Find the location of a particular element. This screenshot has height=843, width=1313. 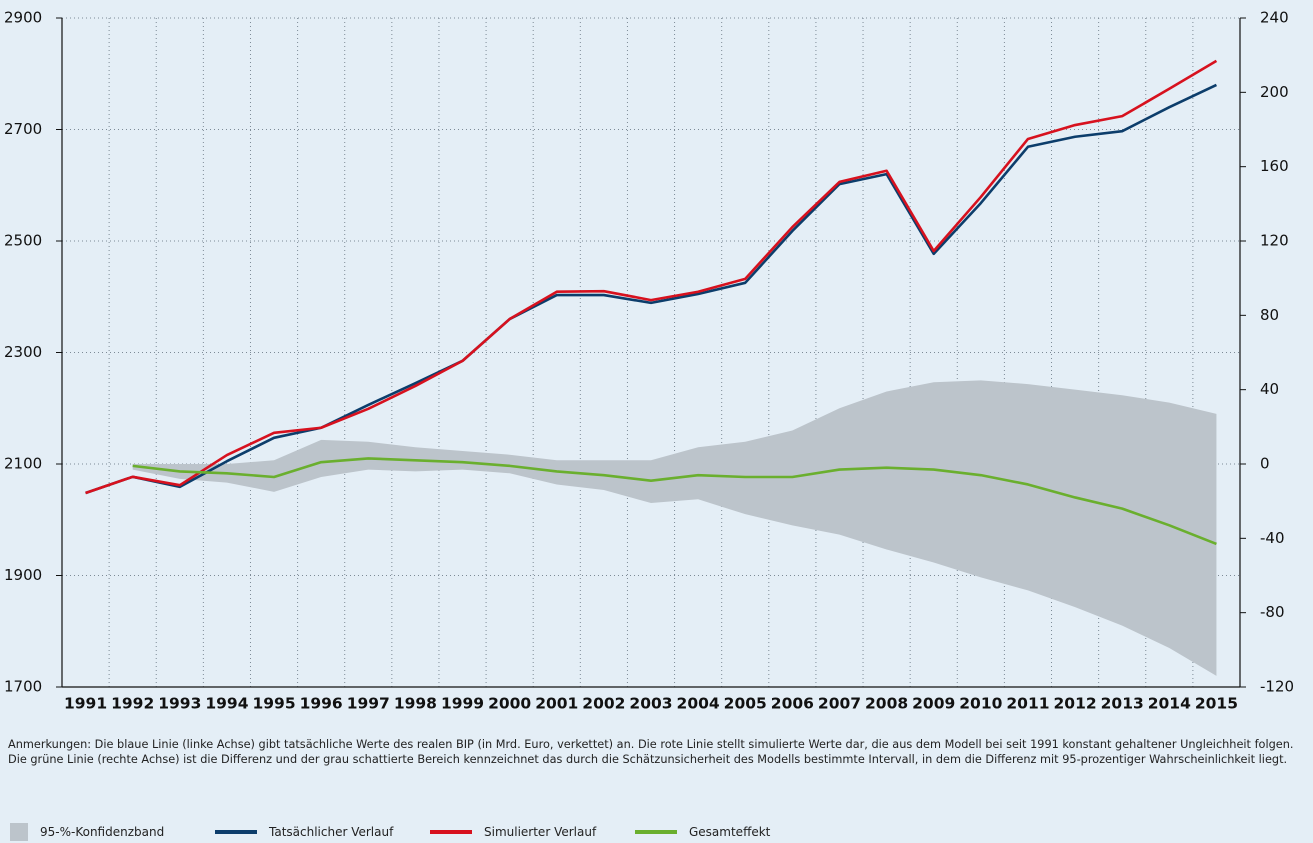

x-tick-label: 2012 is located at coordinates (1075, 704).